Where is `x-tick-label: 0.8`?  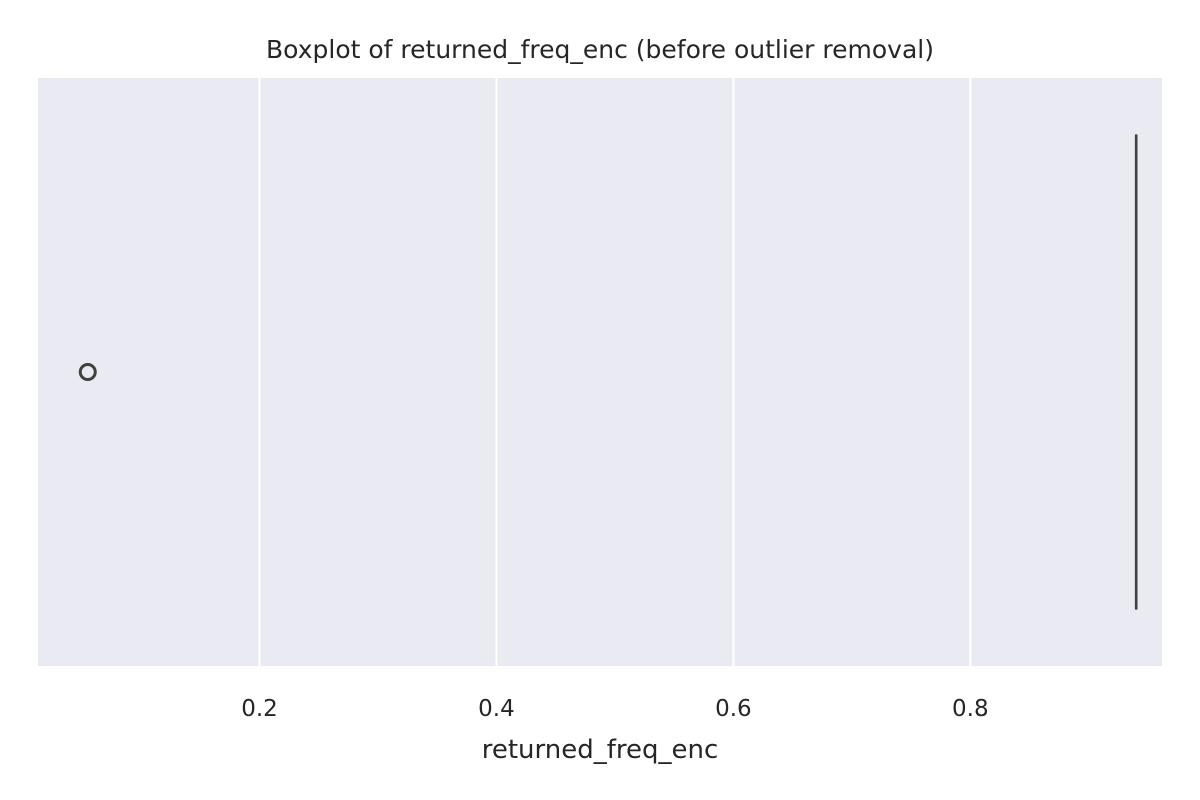
x-tick-label: 0.8 is located at coordinates (970, 709).